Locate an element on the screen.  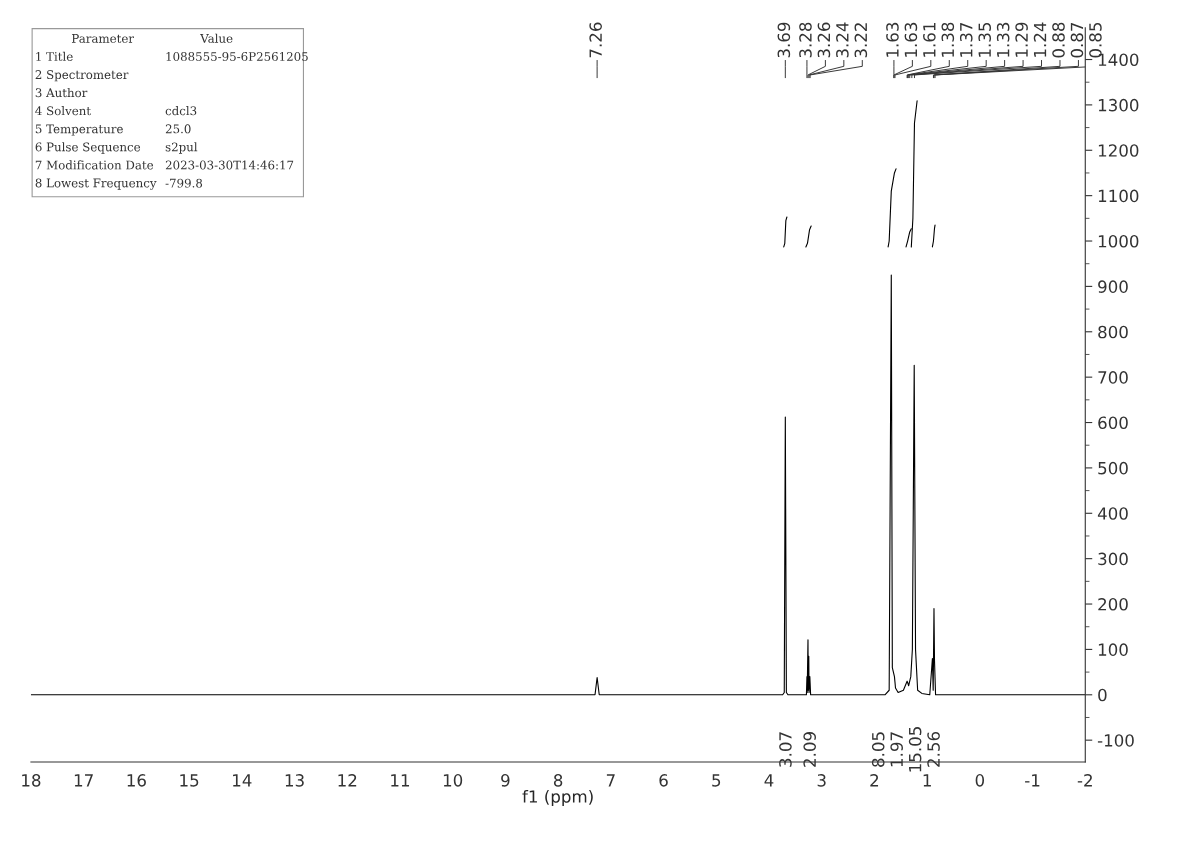
annotation: 2.56 is located at coordinates (933, 749).